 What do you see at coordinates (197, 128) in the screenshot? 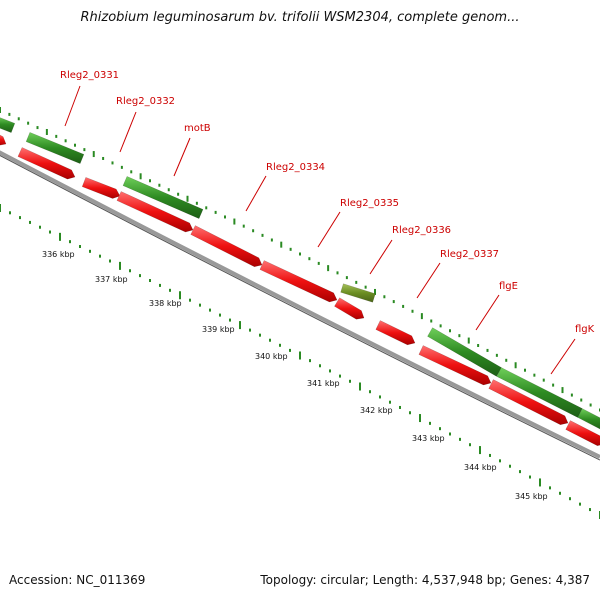
I see `gene-label-motb: motB` at bounding box center [197, 128].